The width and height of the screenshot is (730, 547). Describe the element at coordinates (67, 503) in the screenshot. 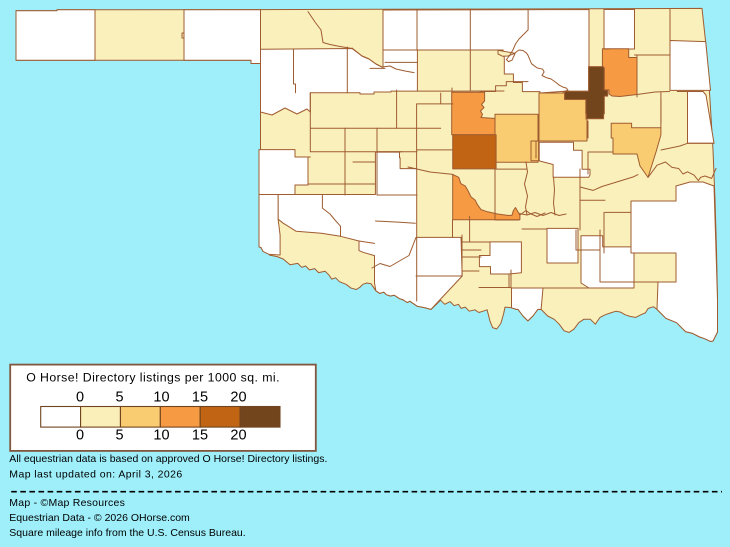

I see `svg-text: Map - ©Map Resources` at that location.